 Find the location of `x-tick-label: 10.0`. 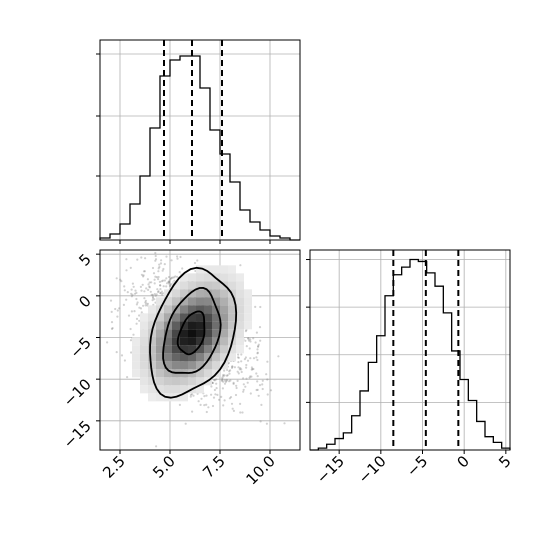

x-tick-label: 10.0 is located at coordinates (260, 470).